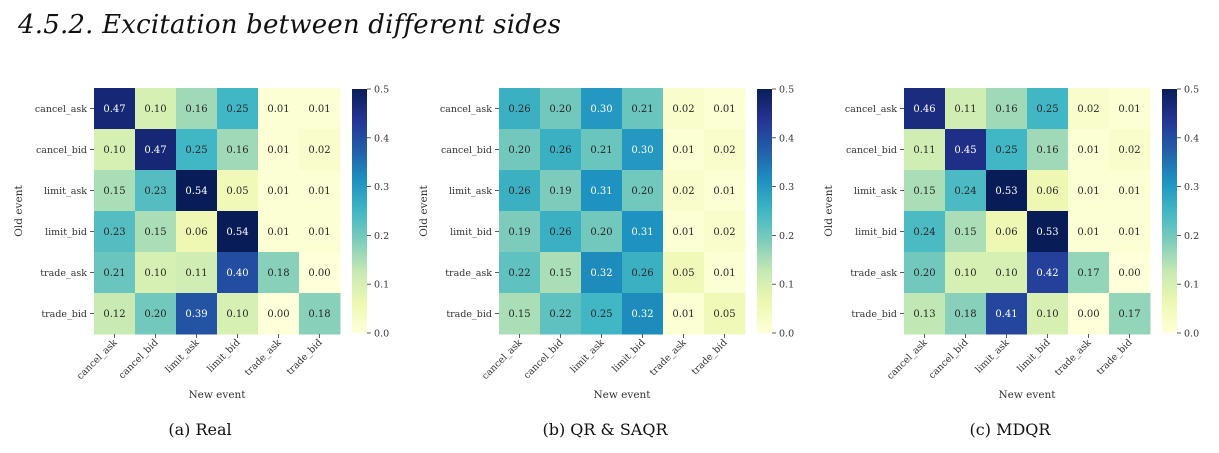 The height and width of the screenshot is (453, 1219). What do you see at coordinates (381, 138) in the screenshot?
I see `colorbar-tick-label: 0.4` at bounding box center [381, 138].